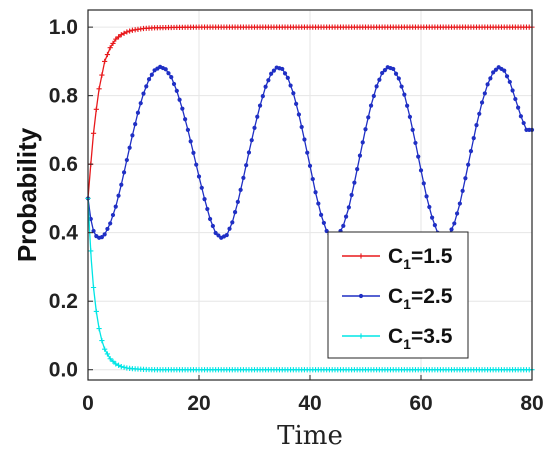  Describe the element at coordinates (397, 338) in the screenshot. I see `legend-entry: C1=3.5` at that location.